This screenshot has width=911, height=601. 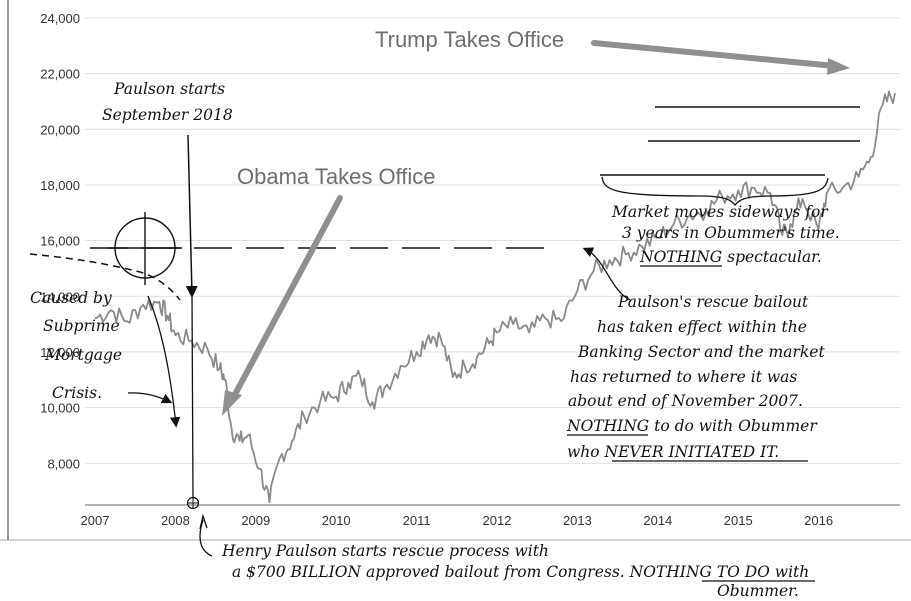 I want to click on y-tick-label: 18,000, so click(x=60, y=185).